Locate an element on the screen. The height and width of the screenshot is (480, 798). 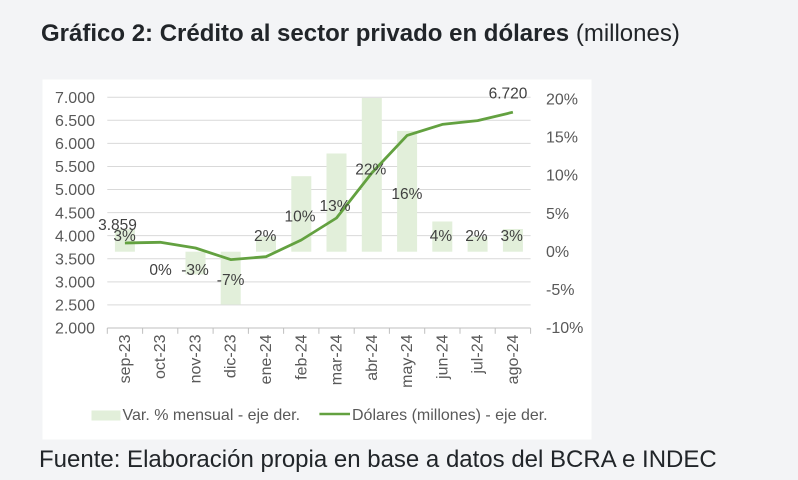
svg-text: 3.859 is located at coordinates (117, 225).